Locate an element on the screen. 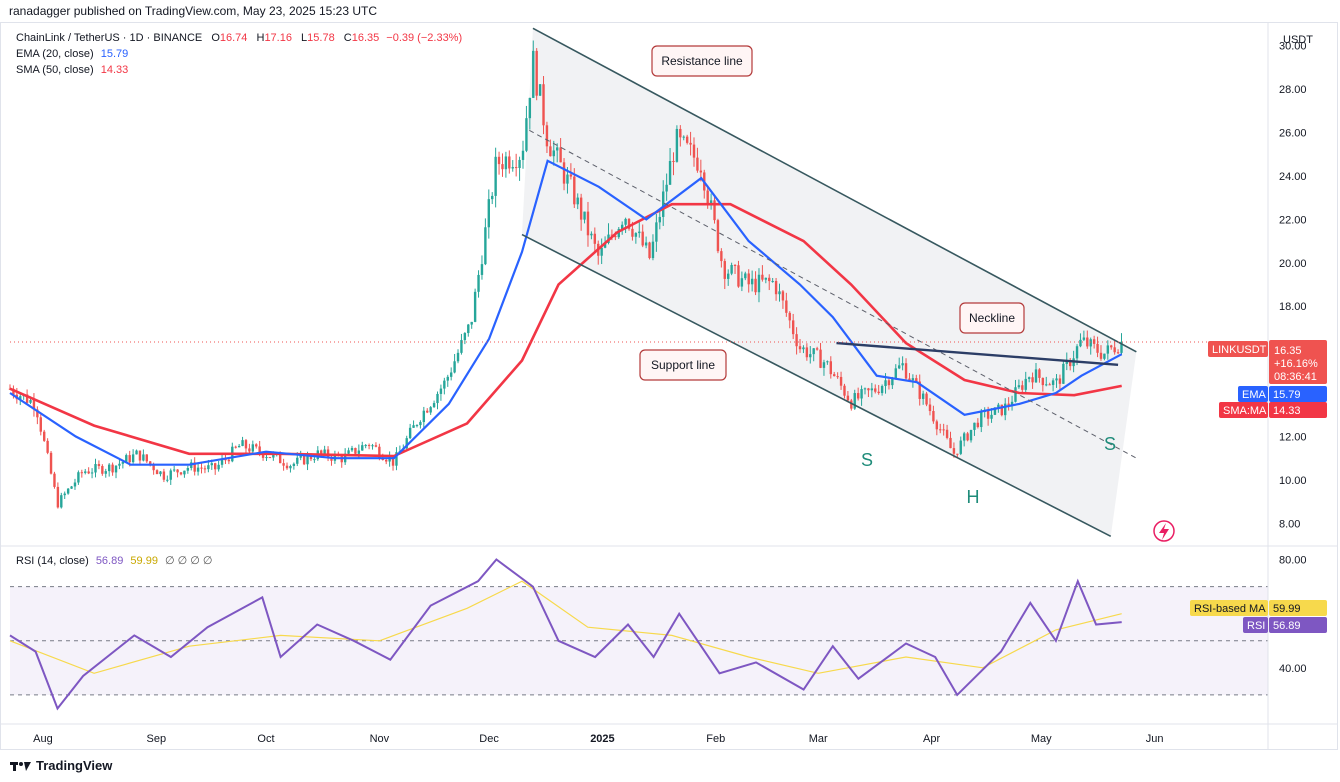 The width and height of the screenshot is (1340, 782). sma-value-badge-bg is located at coordinates (1298, 410).